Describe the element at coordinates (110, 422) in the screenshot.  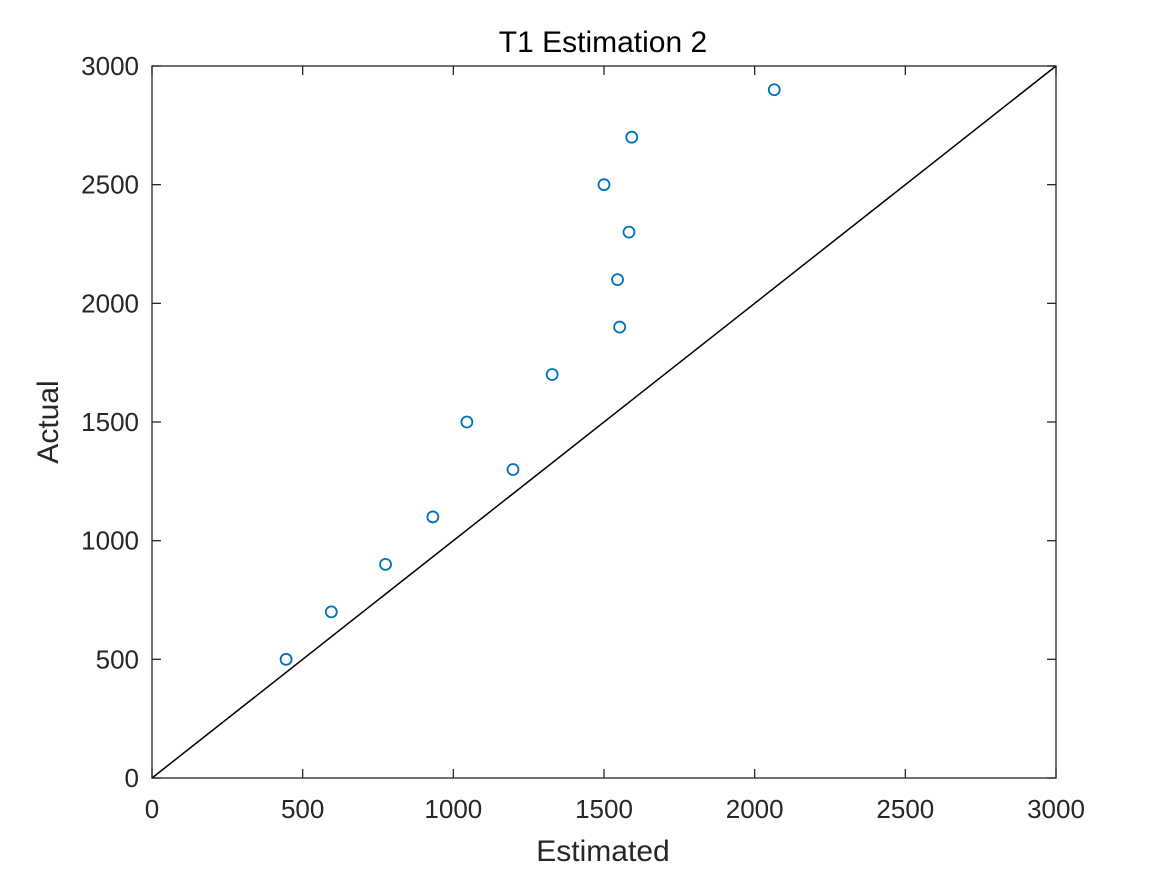
I see `y-tick-label: 1500` at that location.